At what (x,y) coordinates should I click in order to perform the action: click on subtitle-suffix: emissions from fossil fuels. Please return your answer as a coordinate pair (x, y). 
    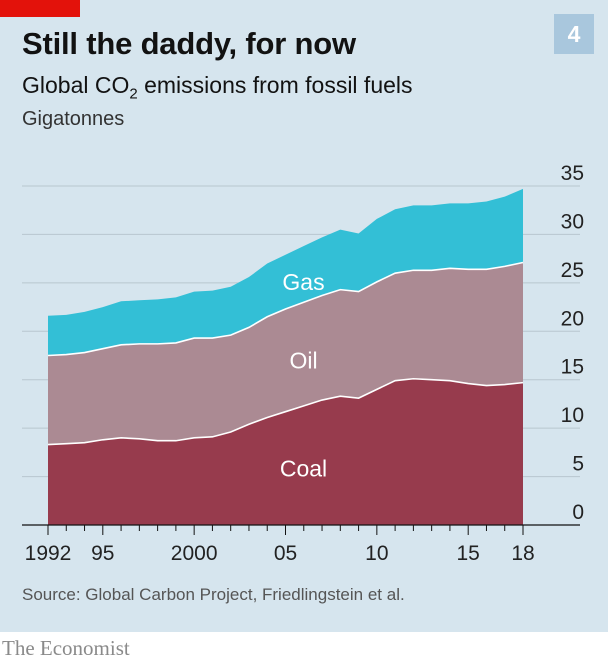
    Looking at the image, I should click on (275, 85).